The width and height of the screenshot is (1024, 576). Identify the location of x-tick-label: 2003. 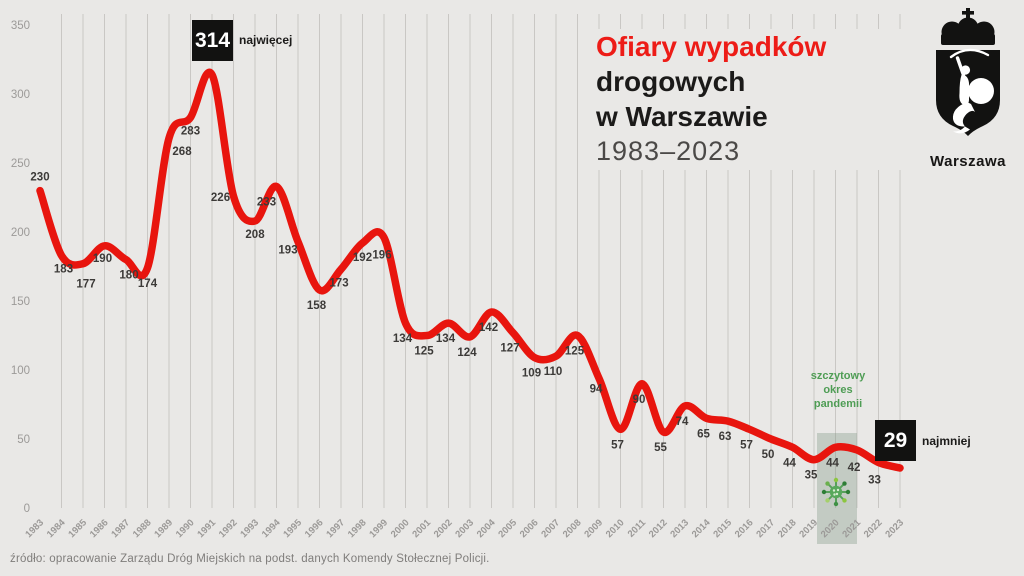
(464, 528).